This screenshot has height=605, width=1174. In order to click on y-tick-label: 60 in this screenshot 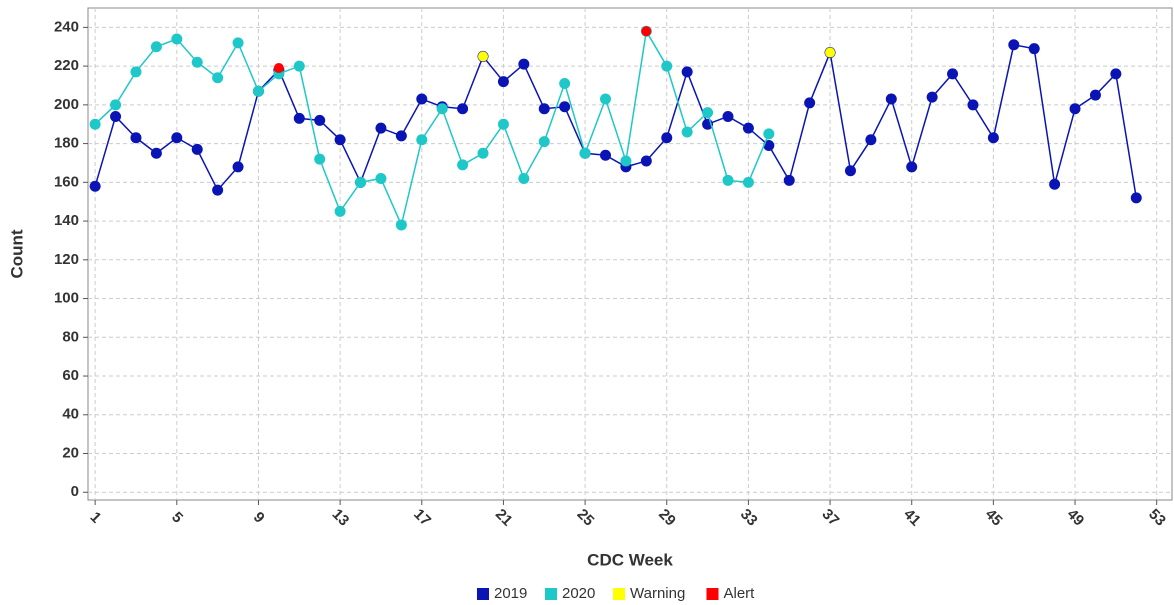, I will do `click(70, 375)`.